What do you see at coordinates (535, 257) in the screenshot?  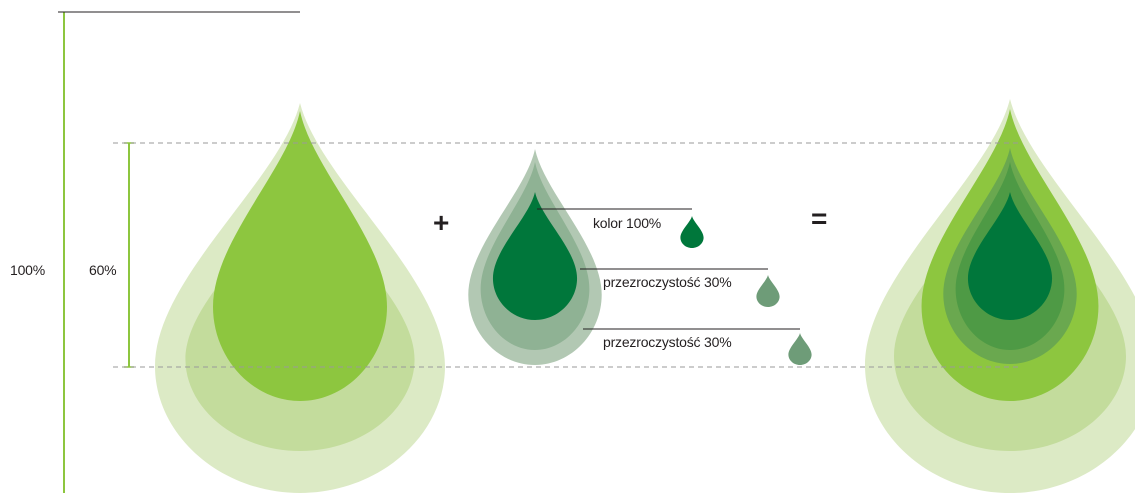 I see `translucent-drop` at bounding box center [535, 257].